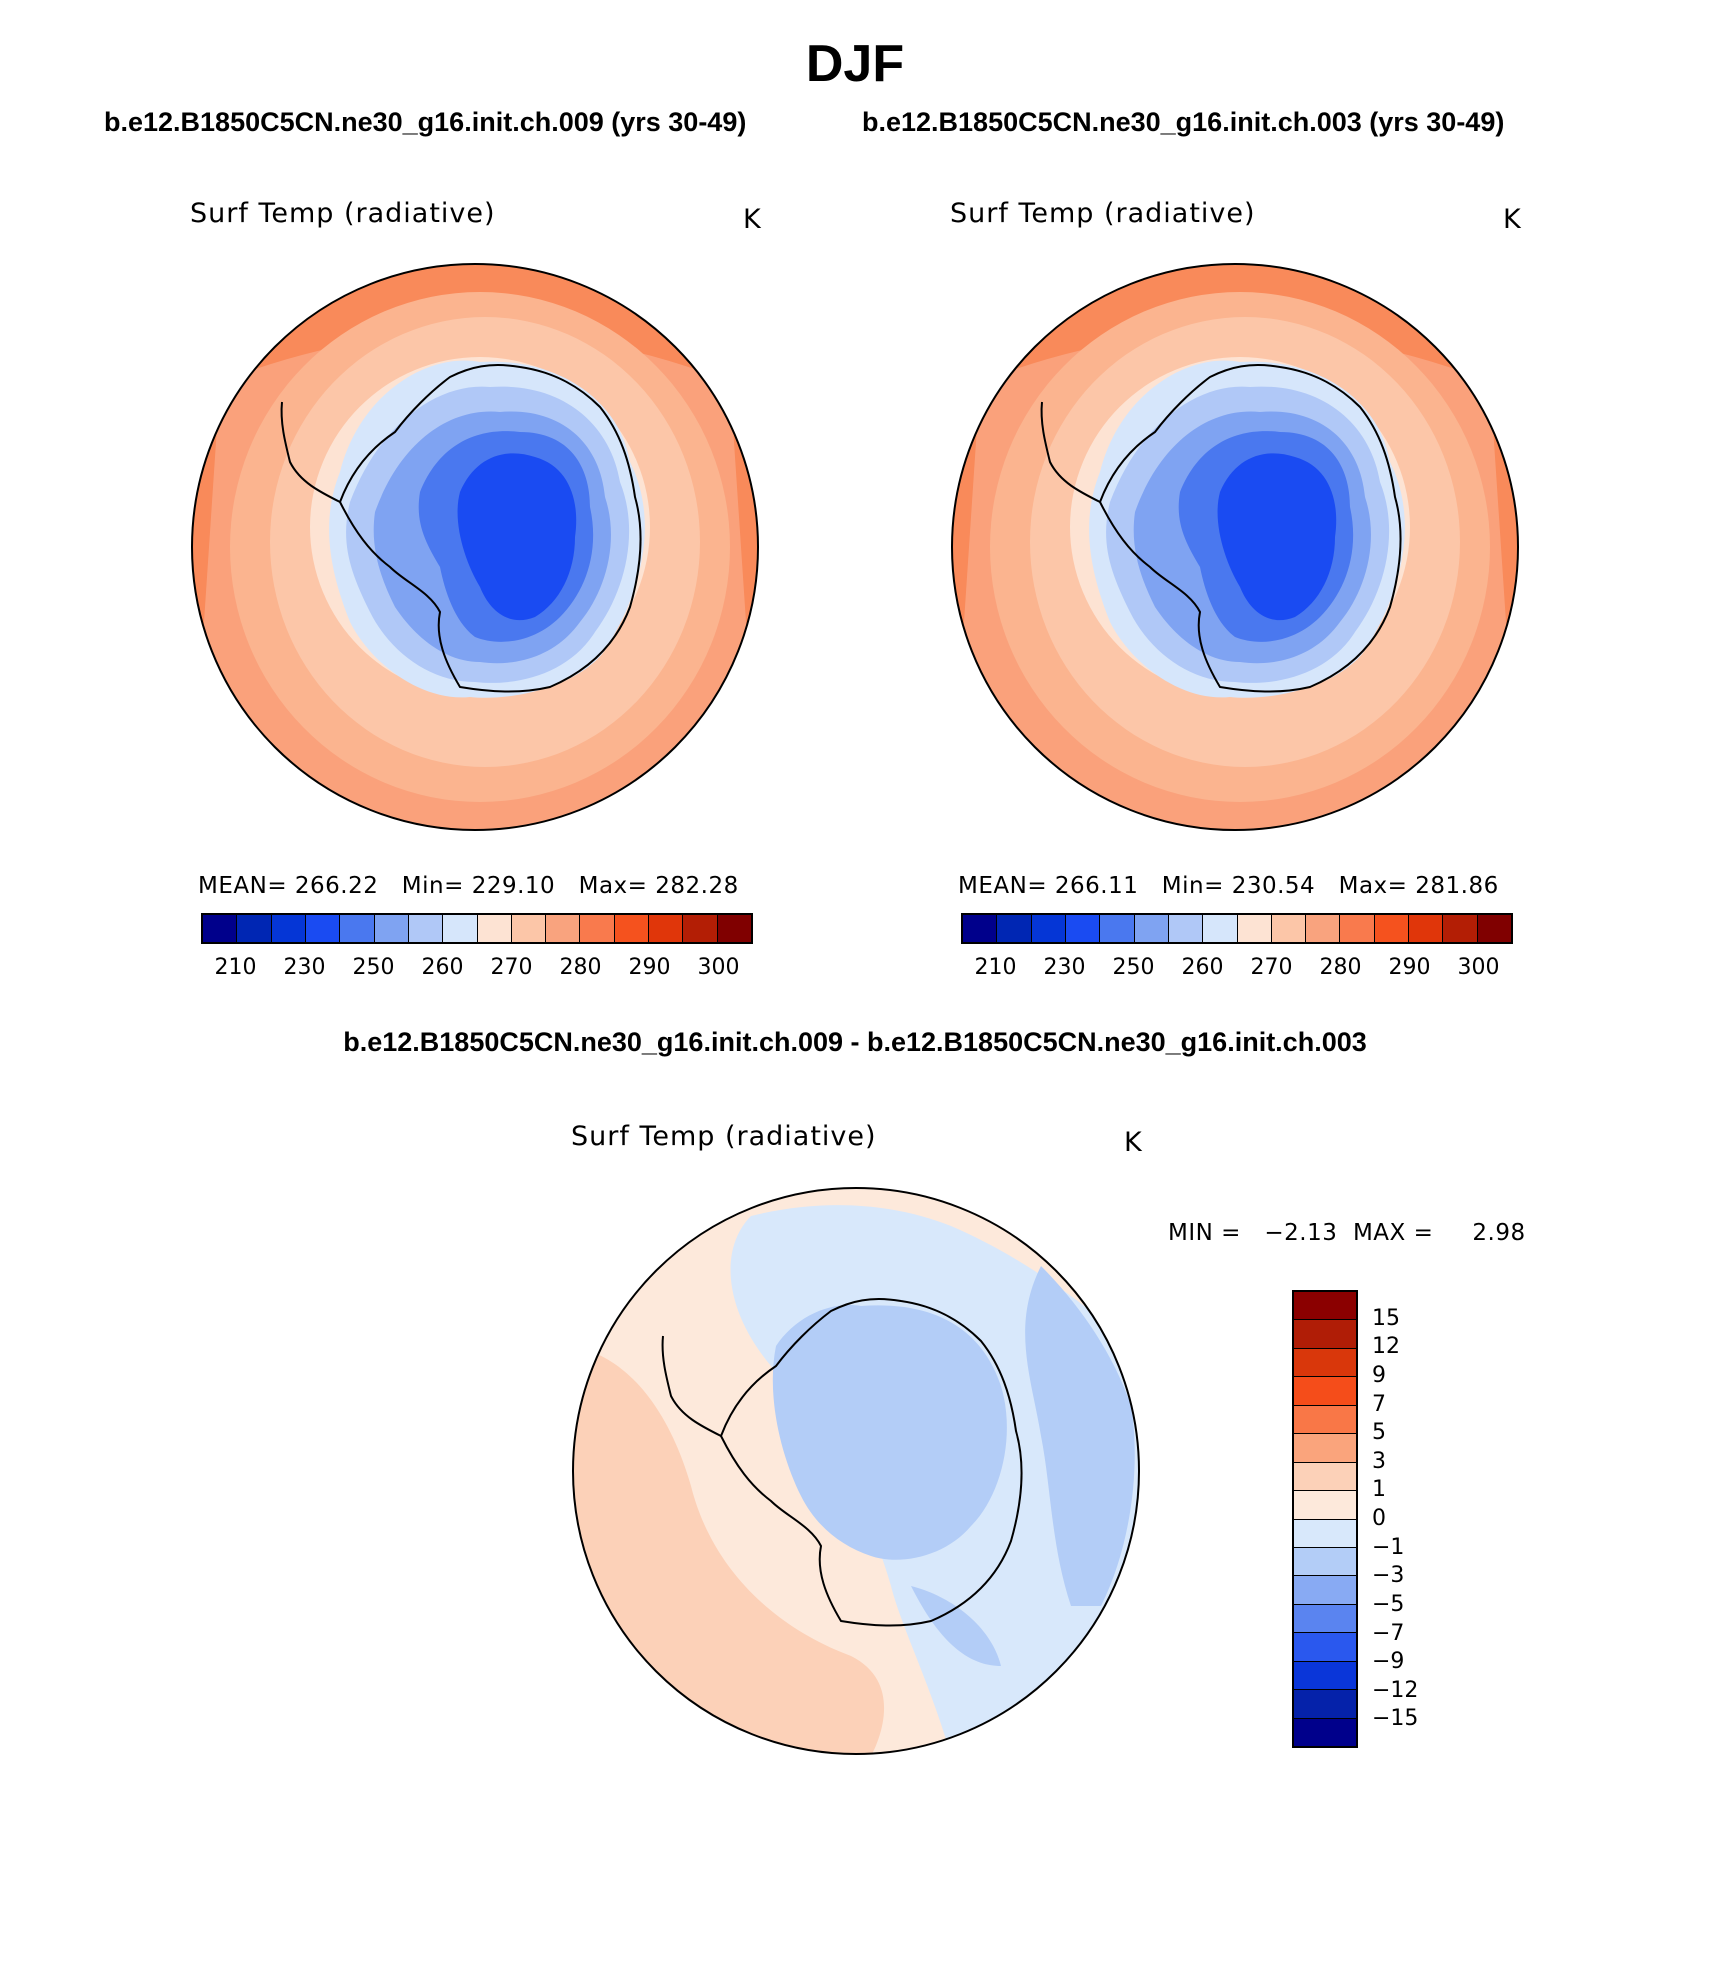 This screenshot has width=1710, height=1969. I want to click on warm-anomaly-region, so click(728, 1550).